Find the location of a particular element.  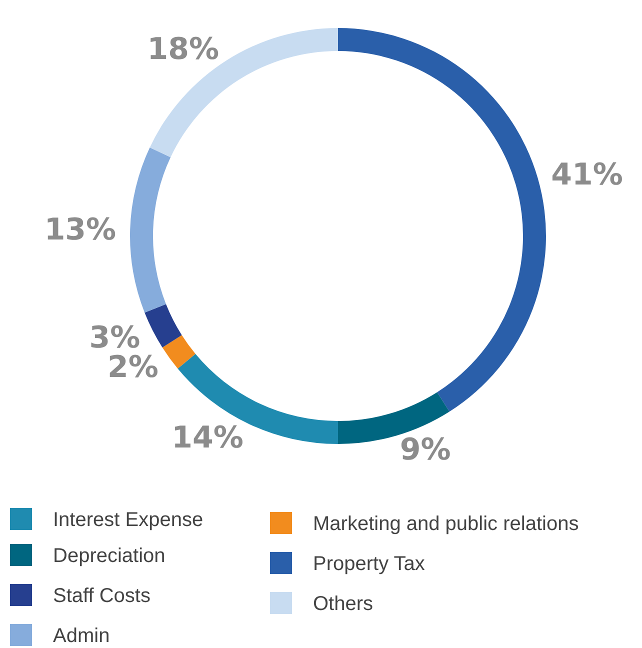

data-label: 18% is located at coordinates (183, 50).